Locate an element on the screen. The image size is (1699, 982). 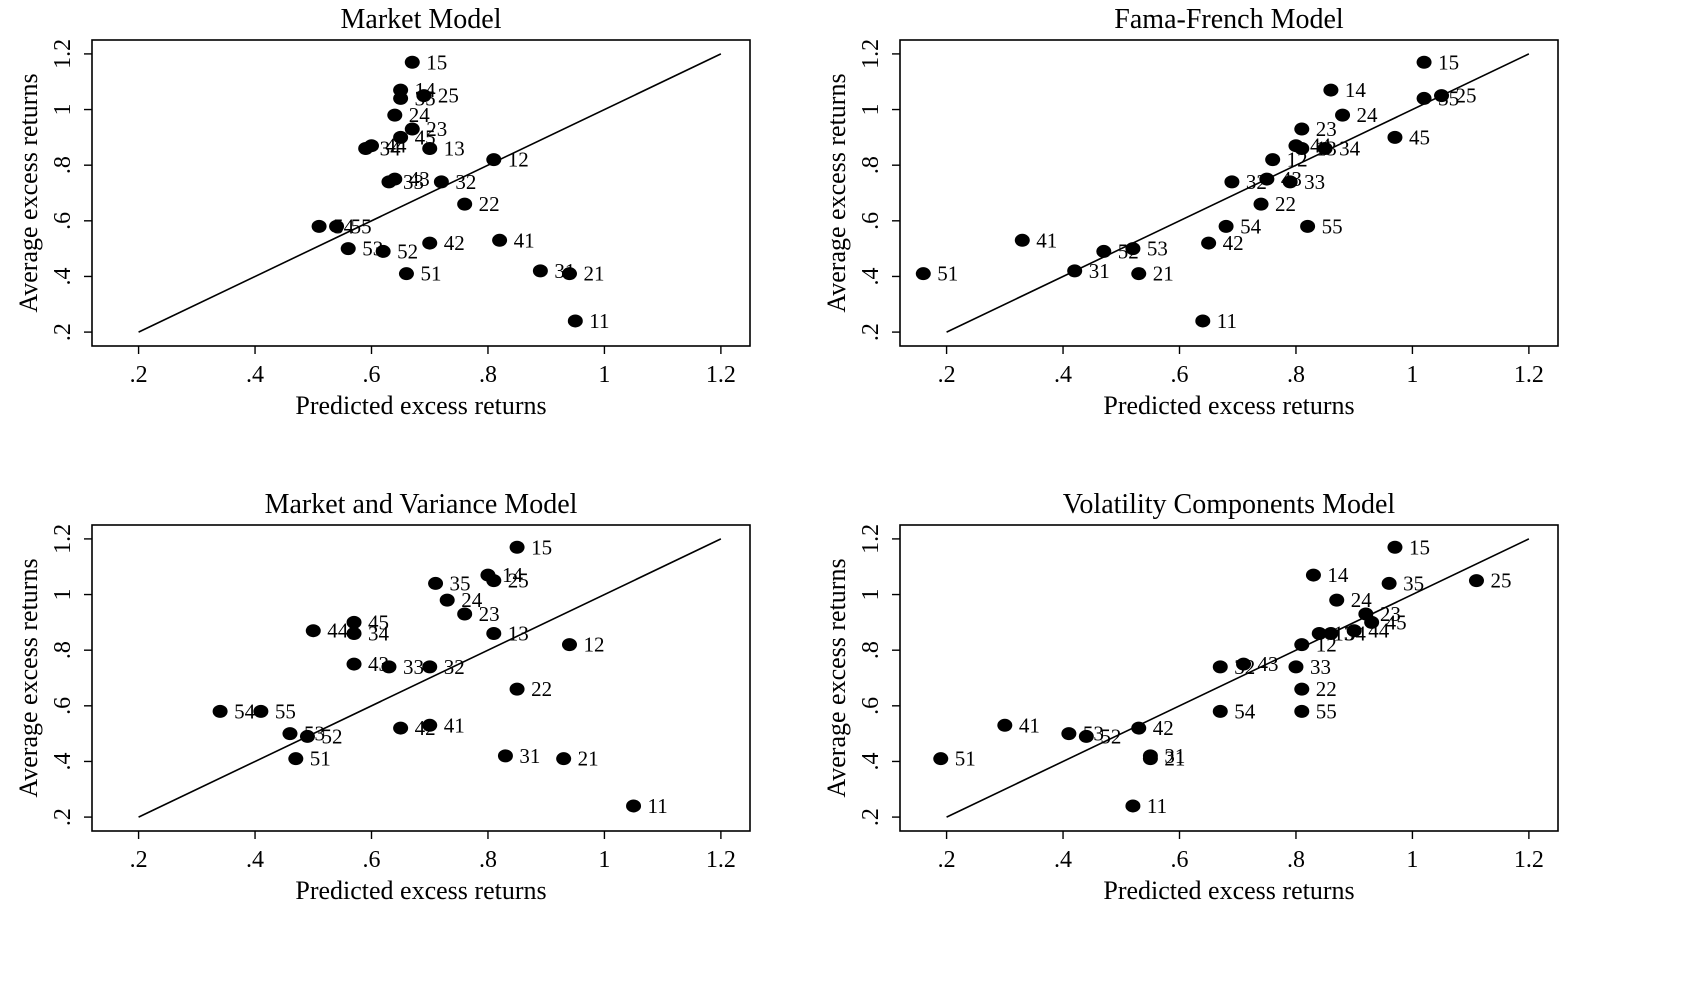
data-point-label: 31 is located at coordinates (529, 756).